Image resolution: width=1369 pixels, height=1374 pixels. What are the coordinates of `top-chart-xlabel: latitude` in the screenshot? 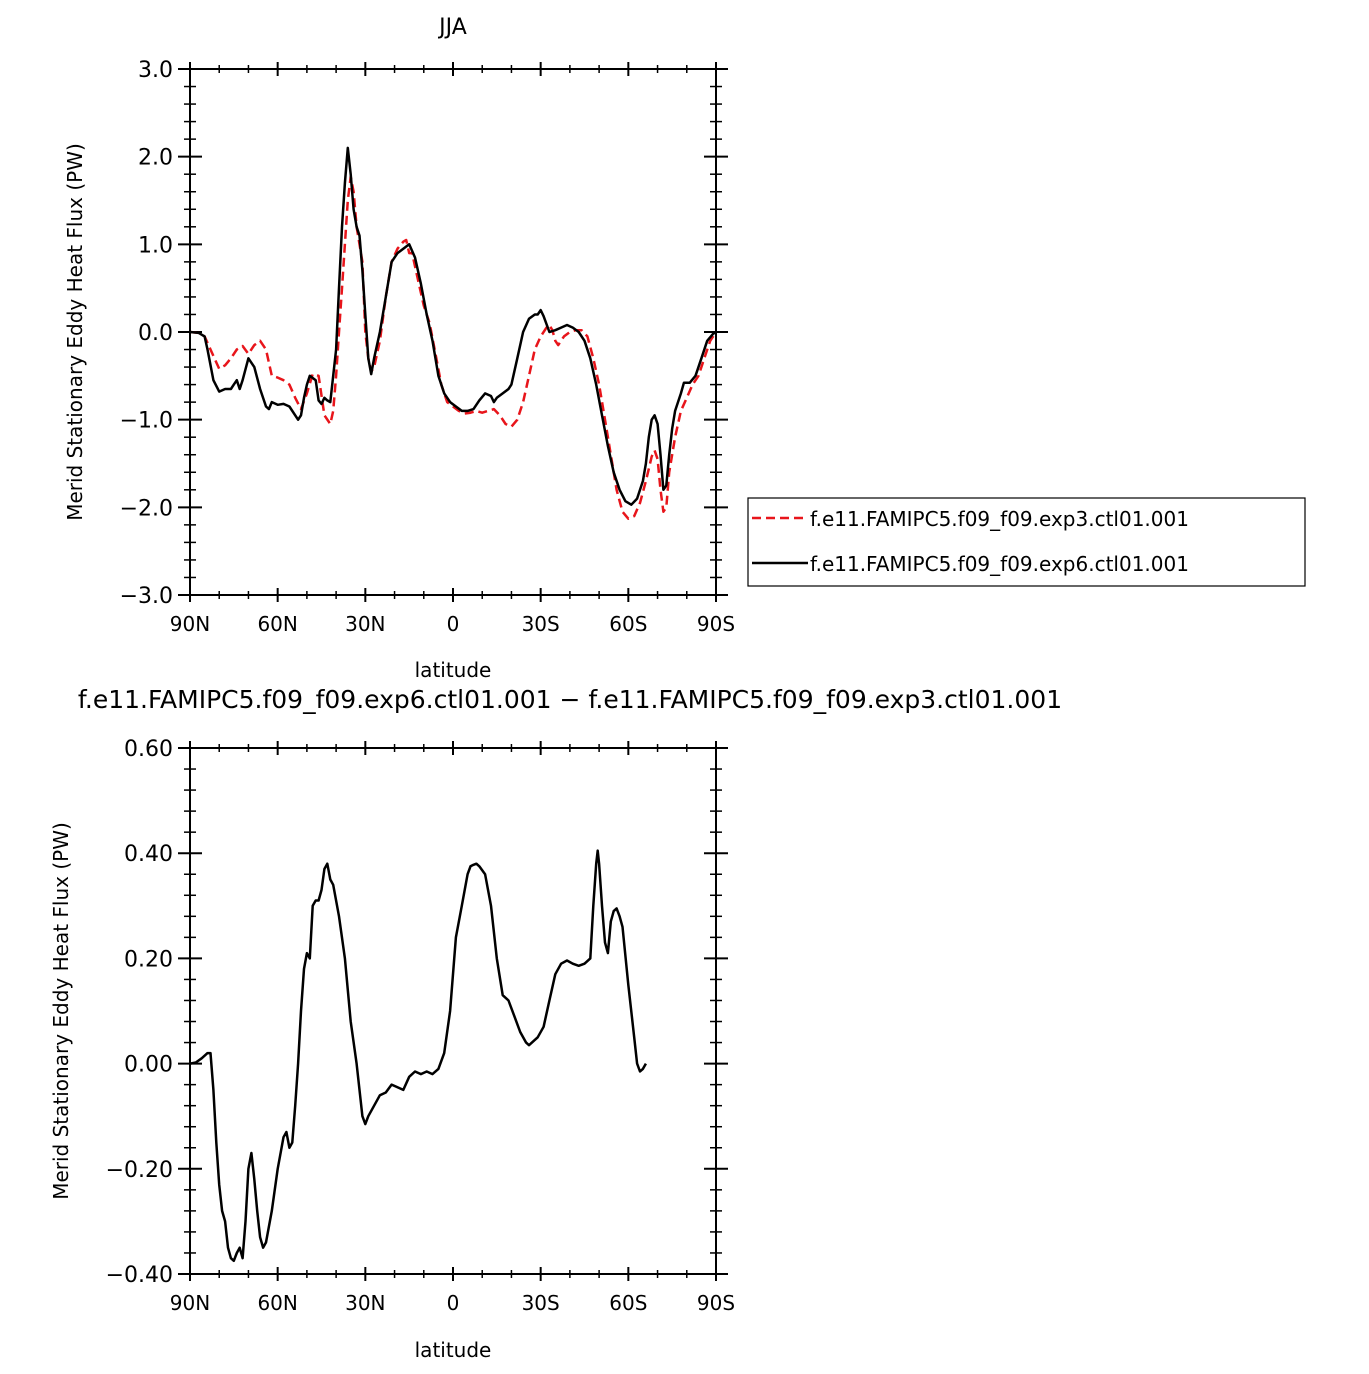 It's located at (453, 670).